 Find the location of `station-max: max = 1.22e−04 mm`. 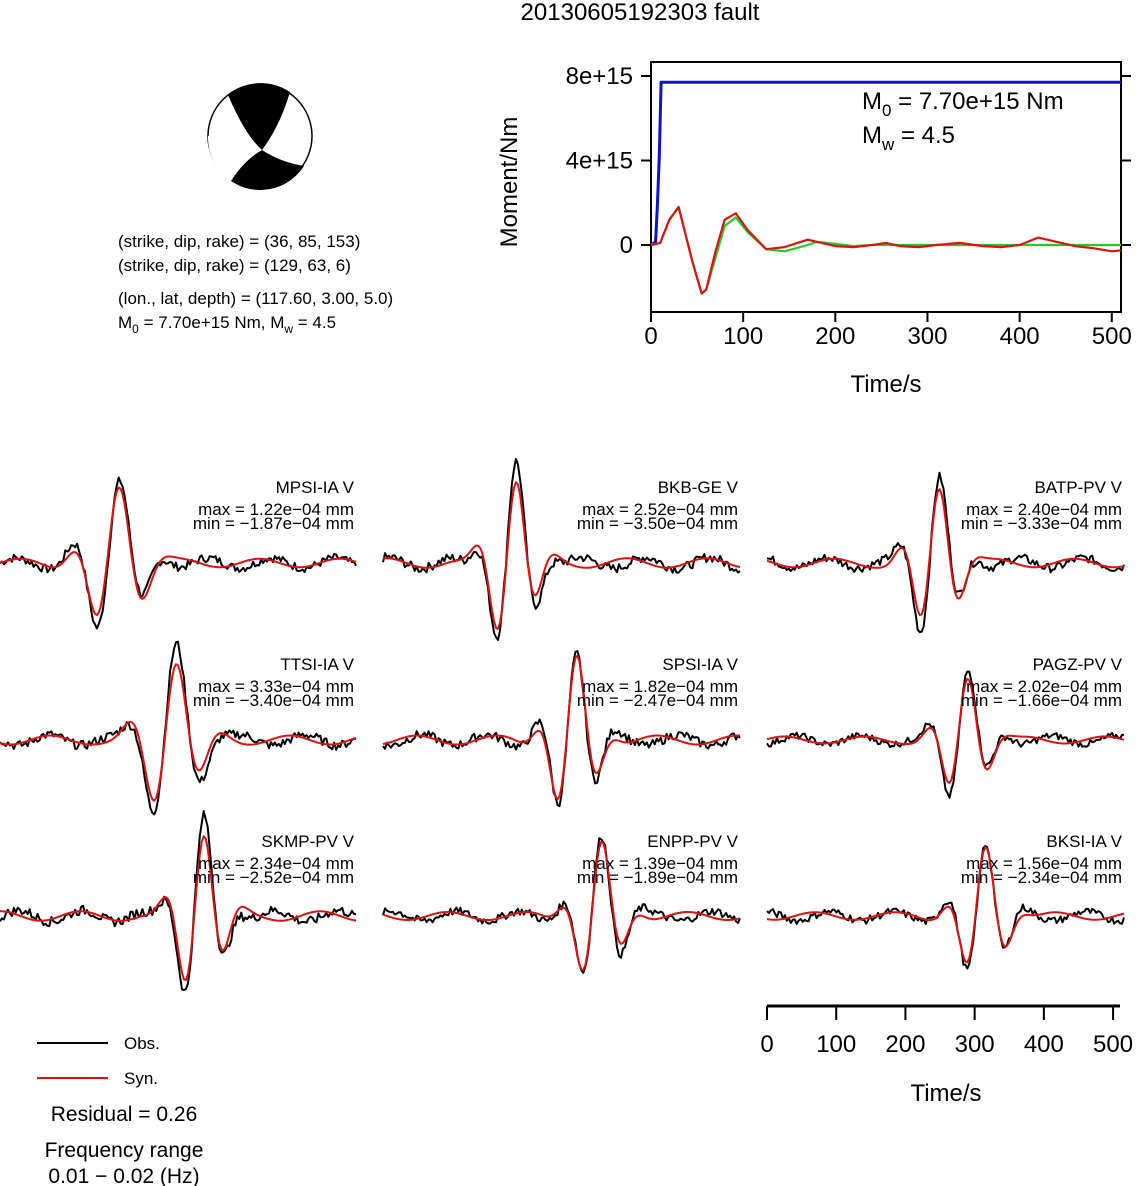

station-max: max = 1.22e−04 mm is located at coordinates (276, 509).